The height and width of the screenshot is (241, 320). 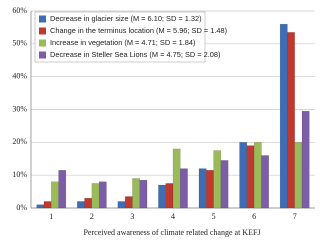 I want to click on y-tick-label: 30%, so click(x=19, y=108).